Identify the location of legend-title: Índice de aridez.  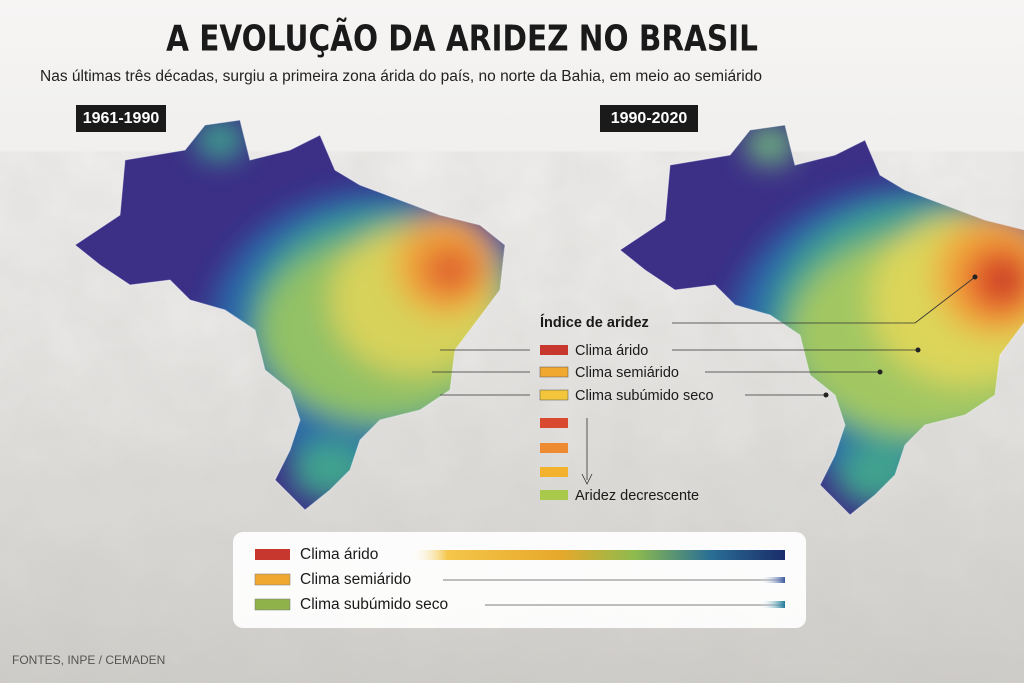
(594, 322).